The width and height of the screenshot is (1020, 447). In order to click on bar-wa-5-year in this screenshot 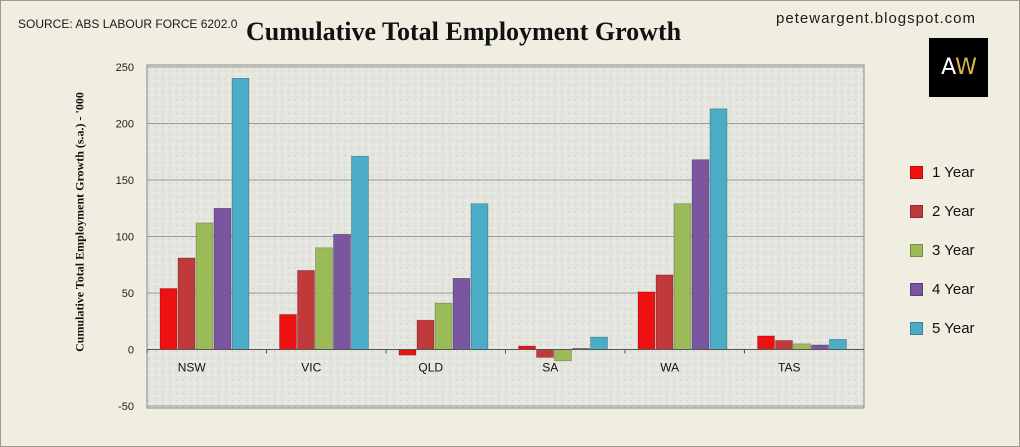, I will do `click(718, 229)`.